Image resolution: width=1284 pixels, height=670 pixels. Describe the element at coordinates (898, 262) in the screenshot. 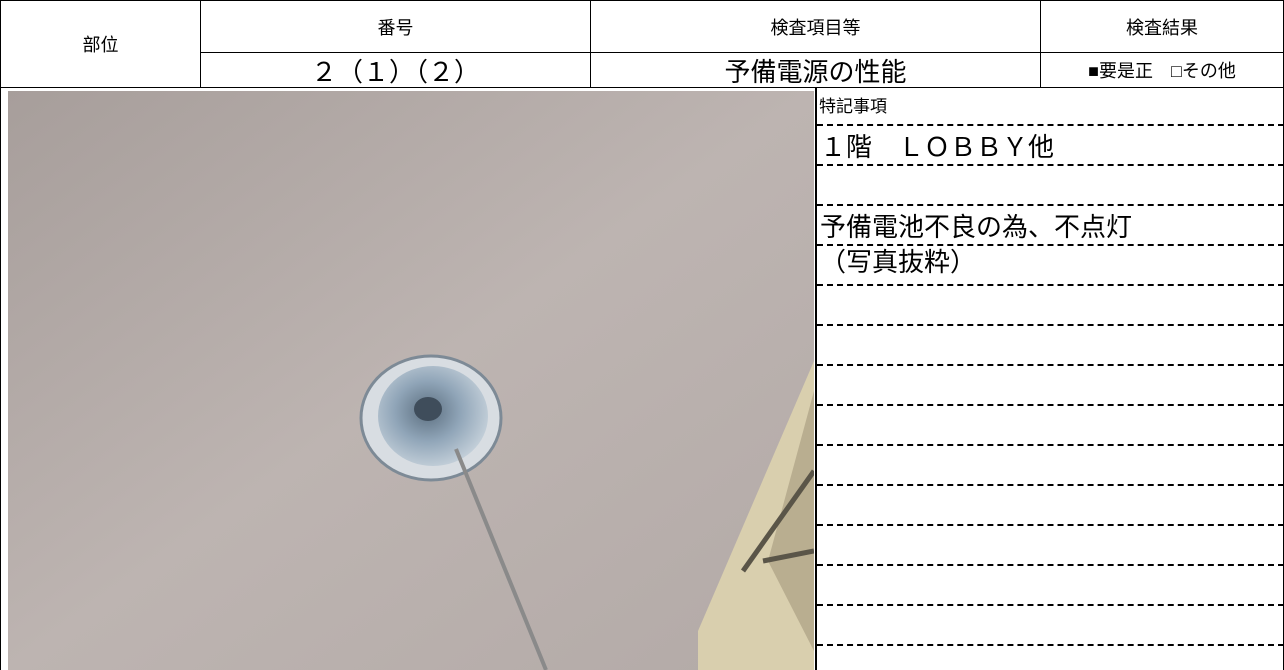

I see `note-line: （写真抜粋）` at that location.